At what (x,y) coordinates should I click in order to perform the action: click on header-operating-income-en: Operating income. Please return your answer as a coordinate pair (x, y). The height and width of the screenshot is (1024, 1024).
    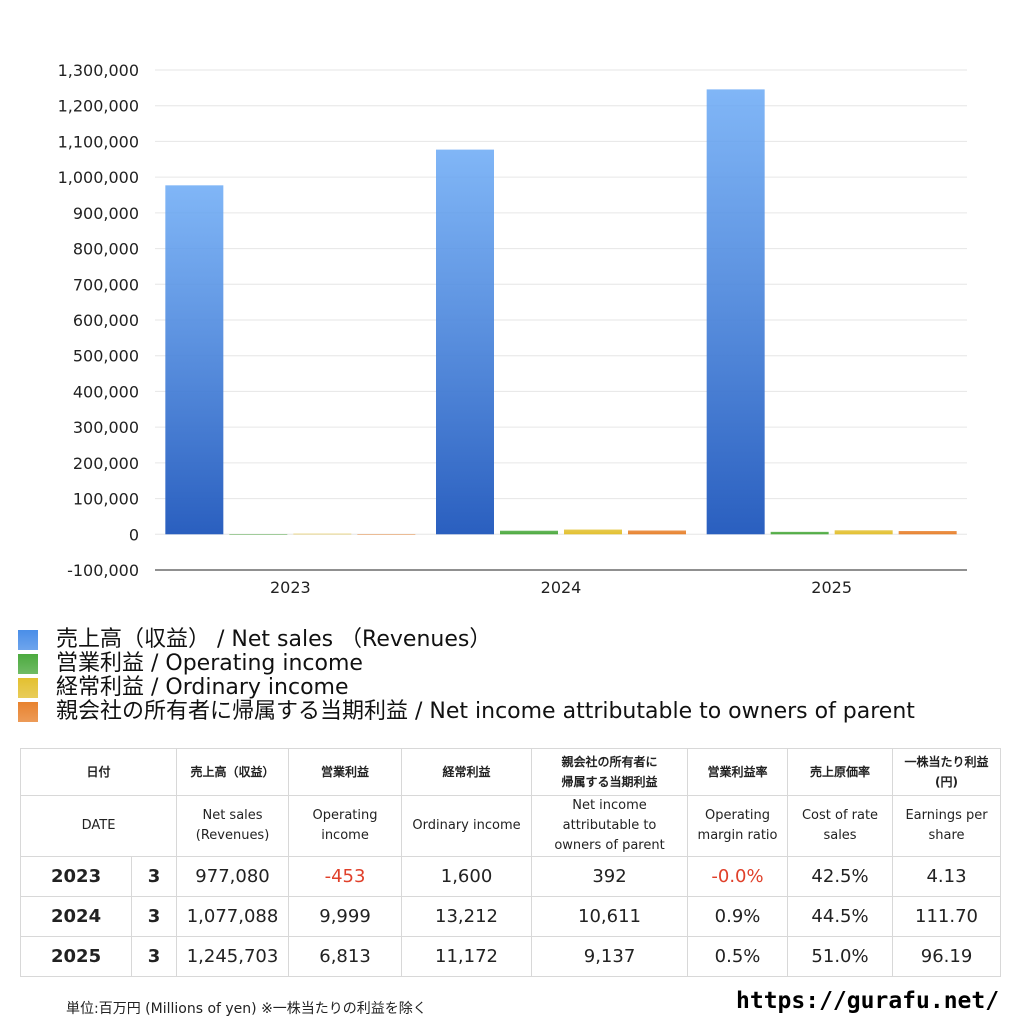
    Looking at the image, I should click on (345, 826).